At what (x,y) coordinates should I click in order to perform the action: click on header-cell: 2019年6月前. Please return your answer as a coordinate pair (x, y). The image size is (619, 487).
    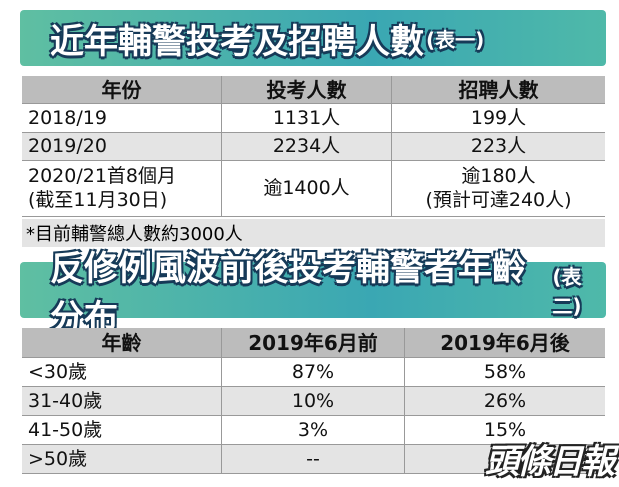
    Looking at the image, I should click on (313, 343).